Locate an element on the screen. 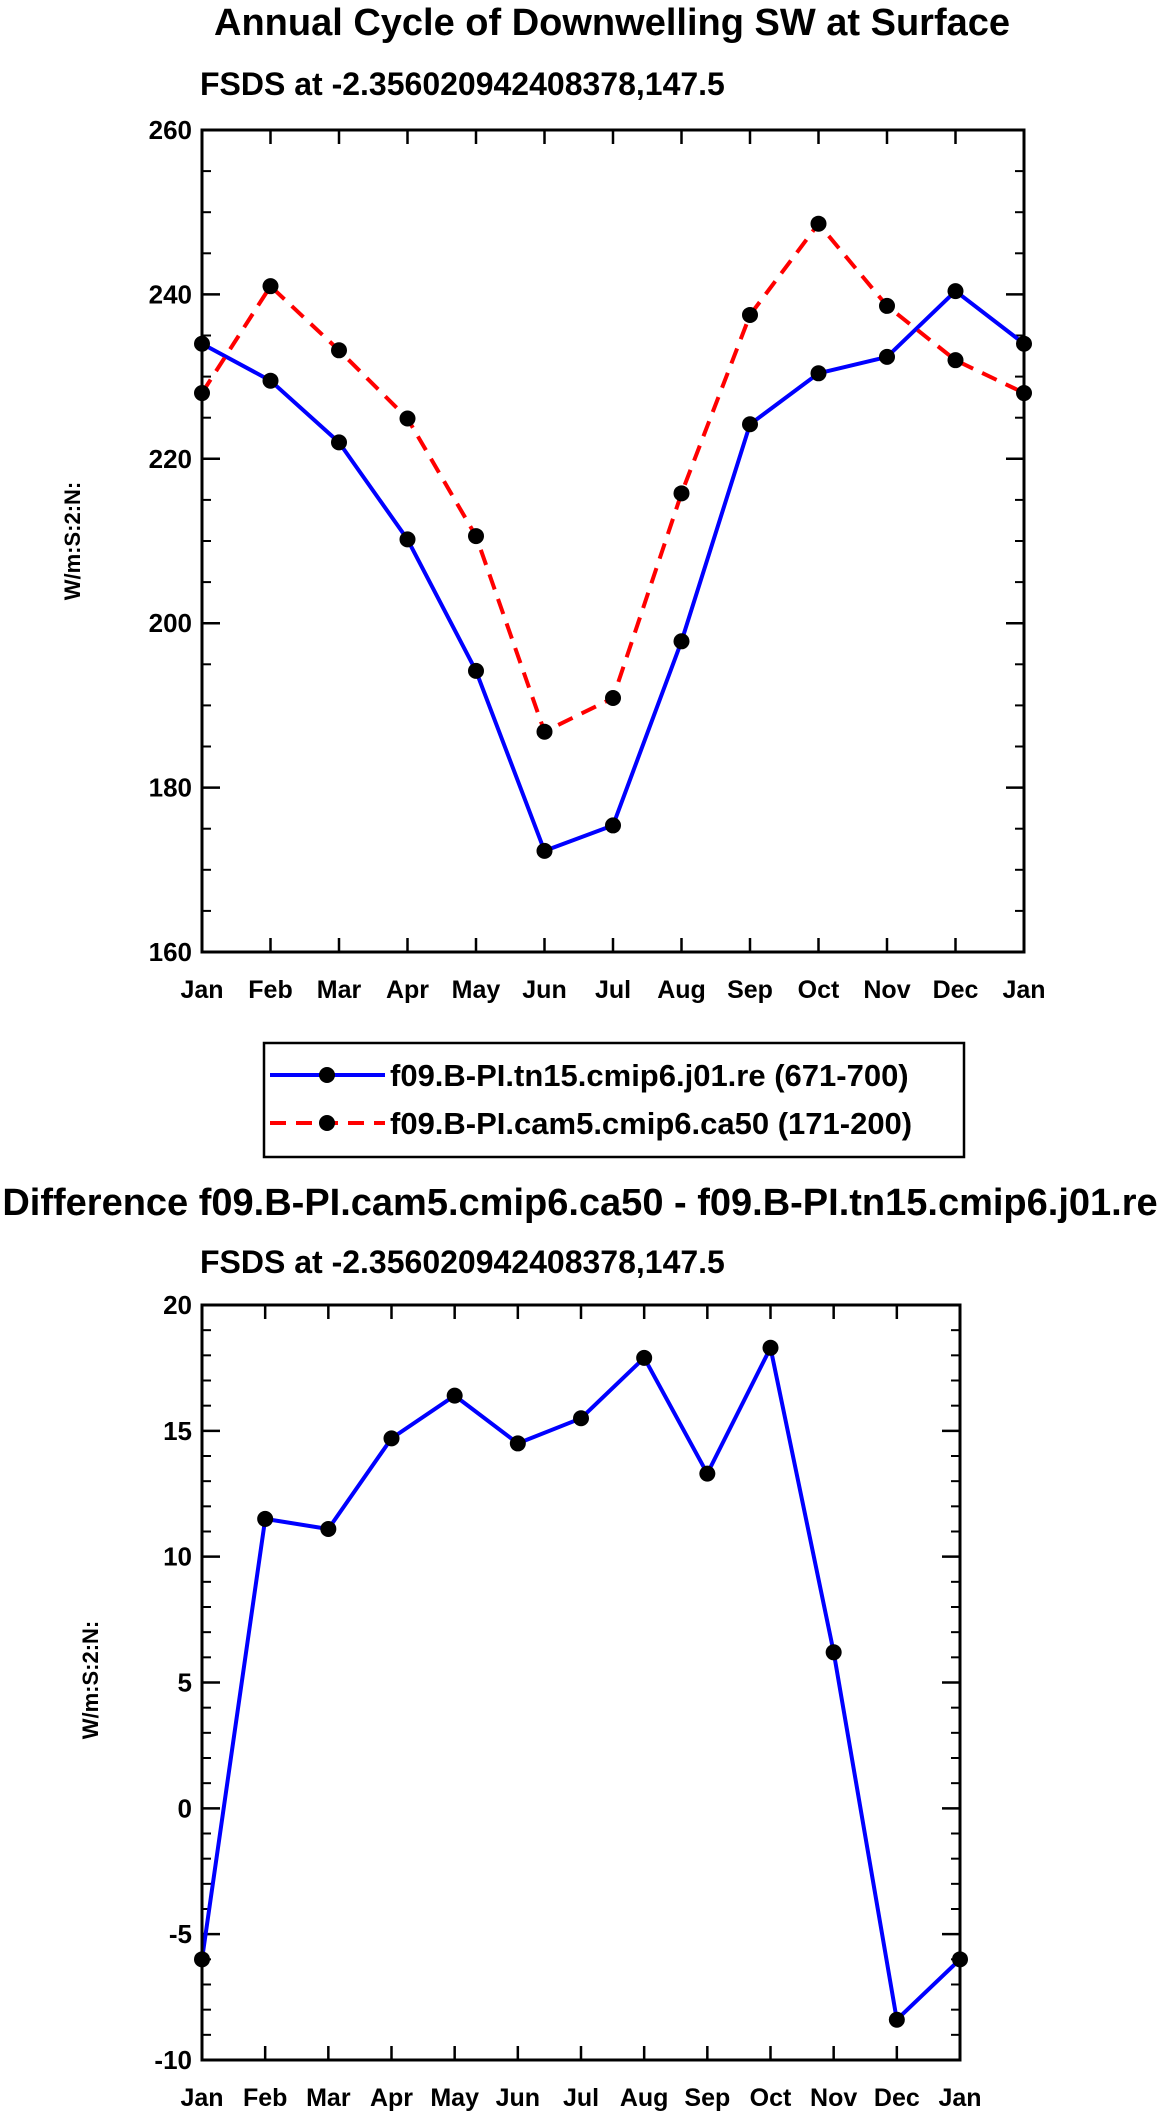 The width and height of the screenshot is (1161, 2127). chart2-y-tick-label: -5 is located at coordinates (180, 1934).